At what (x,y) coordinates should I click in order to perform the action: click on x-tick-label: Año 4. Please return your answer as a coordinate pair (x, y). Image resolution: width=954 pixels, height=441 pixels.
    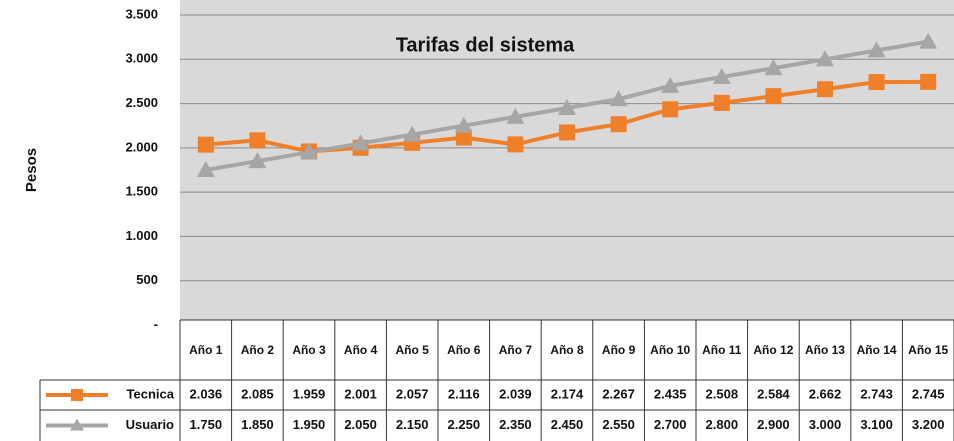
    Looking at the image, I should click on (360, 350).